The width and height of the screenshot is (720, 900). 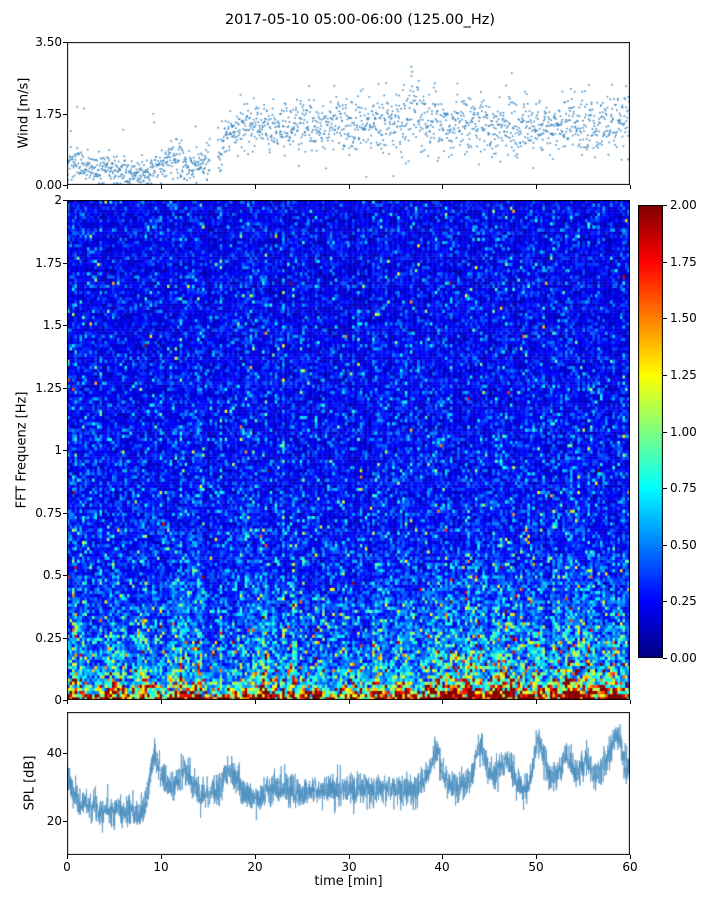 I want to click on spl-ytick-label: 40, so click(x=54, y=753).